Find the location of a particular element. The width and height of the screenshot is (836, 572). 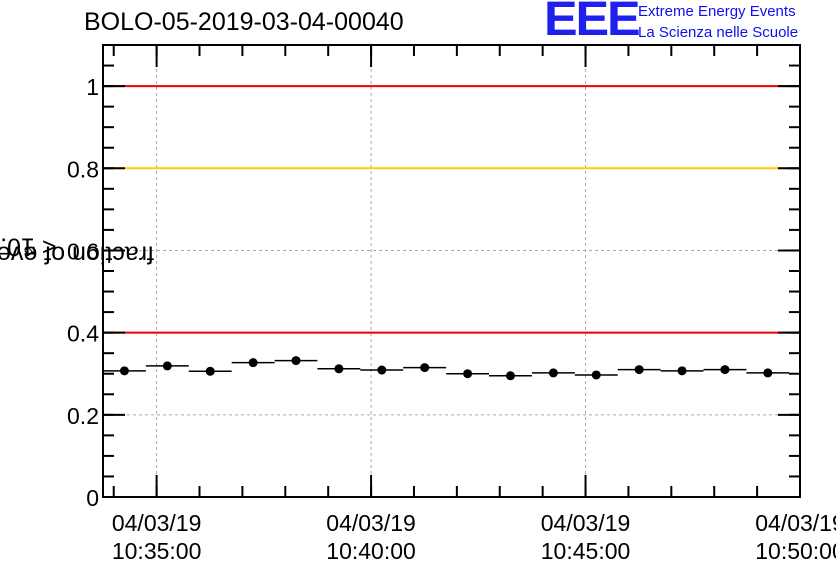

x-tick-time-label: 10:50:00 is located at coordinates (795, 551).